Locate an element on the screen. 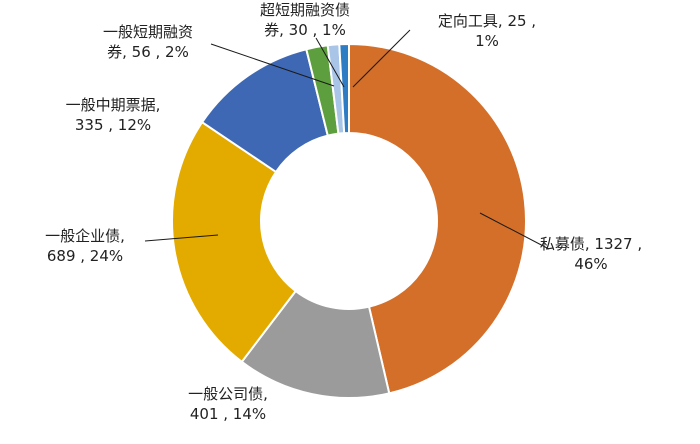 Image resolution: width=700 pixels, height=444 pixels. data-label-line2-2: 689 , 24% is located at coordinates (85, 256).